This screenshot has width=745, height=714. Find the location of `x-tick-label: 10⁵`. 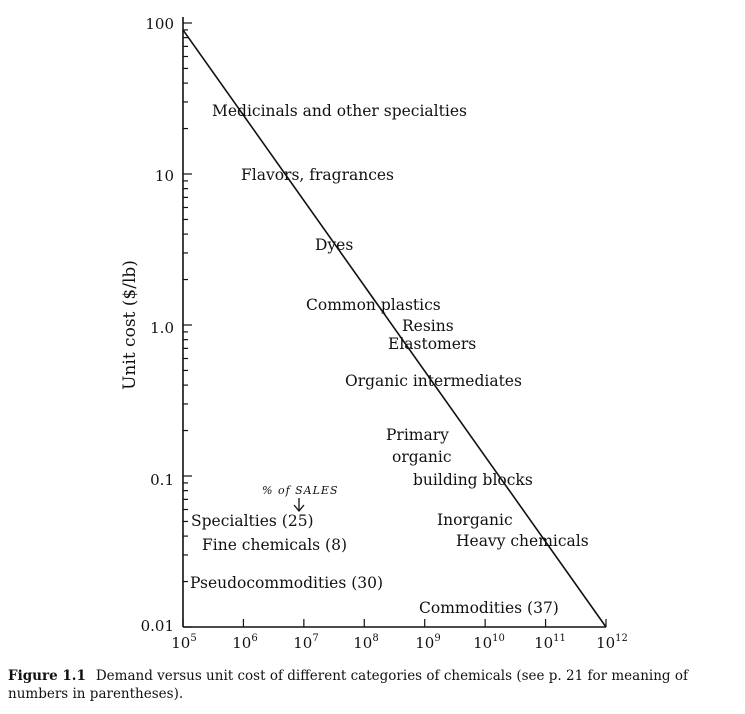

x-tick-label: 10⁵ is located at coordinates (183, 642).